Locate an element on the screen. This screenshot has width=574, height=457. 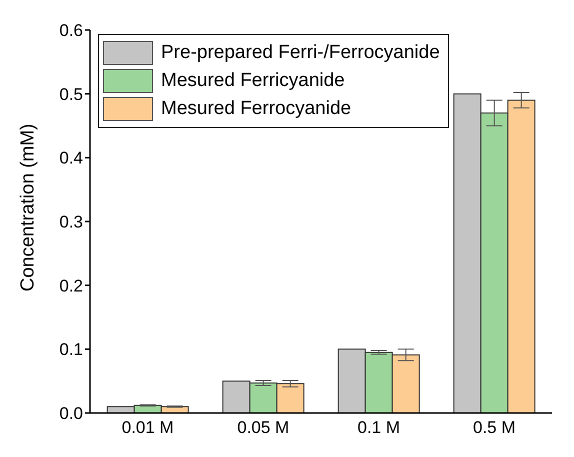
y-axis-title: Concentration (mM) is located at coordinates (28, 208).